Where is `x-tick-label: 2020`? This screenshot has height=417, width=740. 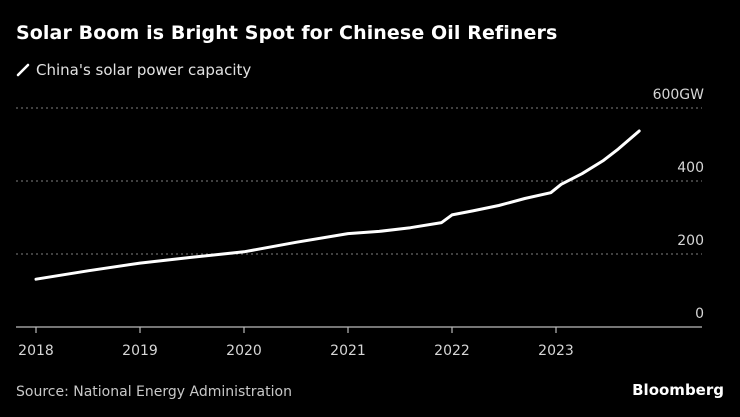 x-tick-label: 2020 is located at coordinates (244, 351).